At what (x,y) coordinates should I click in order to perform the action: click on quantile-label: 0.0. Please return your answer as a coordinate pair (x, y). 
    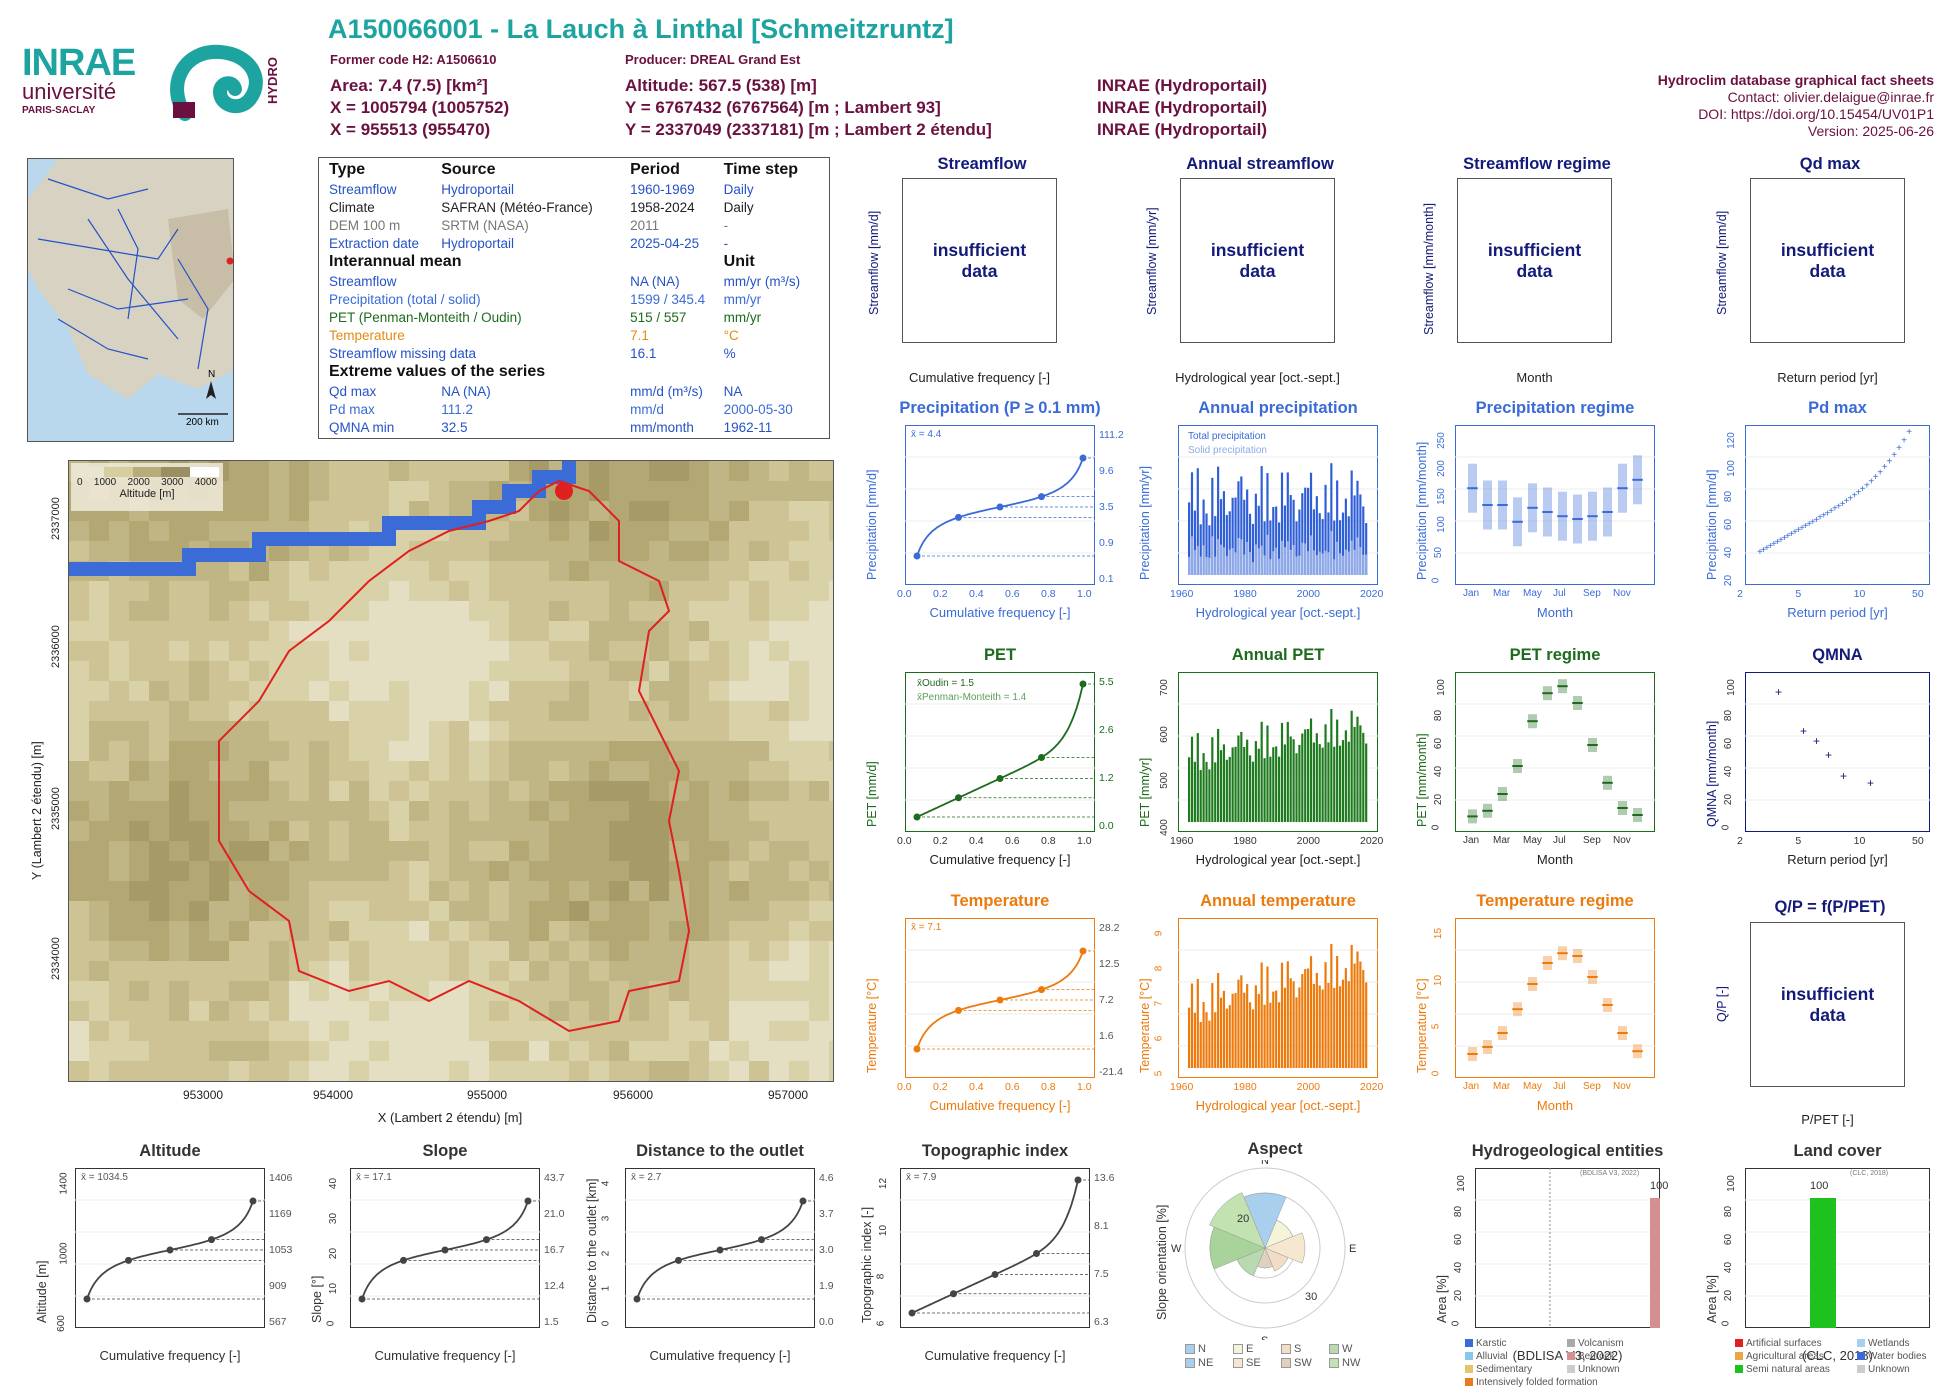
    Looking at the image, I should click on (826, 1322).